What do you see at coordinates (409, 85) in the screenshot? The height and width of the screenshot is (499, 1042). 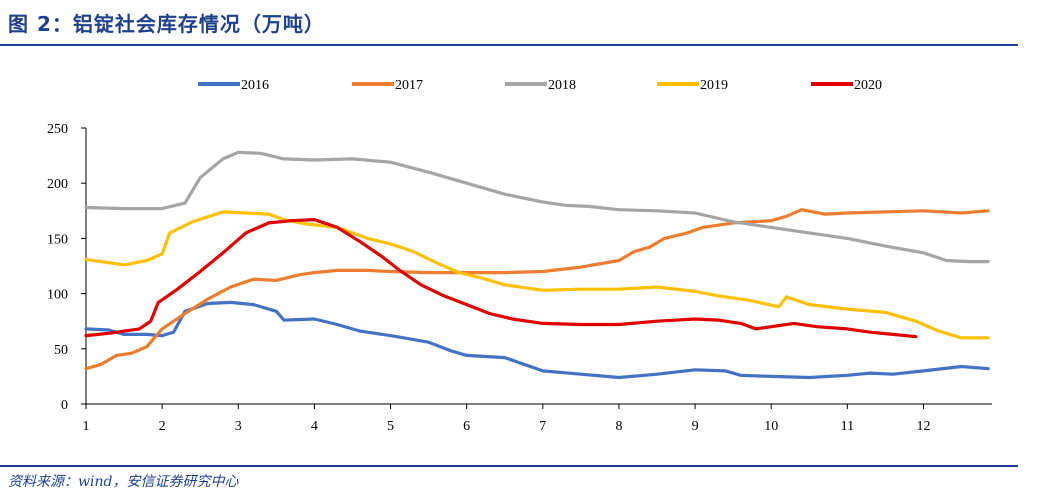 I see `legend-label-2017: 2017` at bounding box center [409, 85].